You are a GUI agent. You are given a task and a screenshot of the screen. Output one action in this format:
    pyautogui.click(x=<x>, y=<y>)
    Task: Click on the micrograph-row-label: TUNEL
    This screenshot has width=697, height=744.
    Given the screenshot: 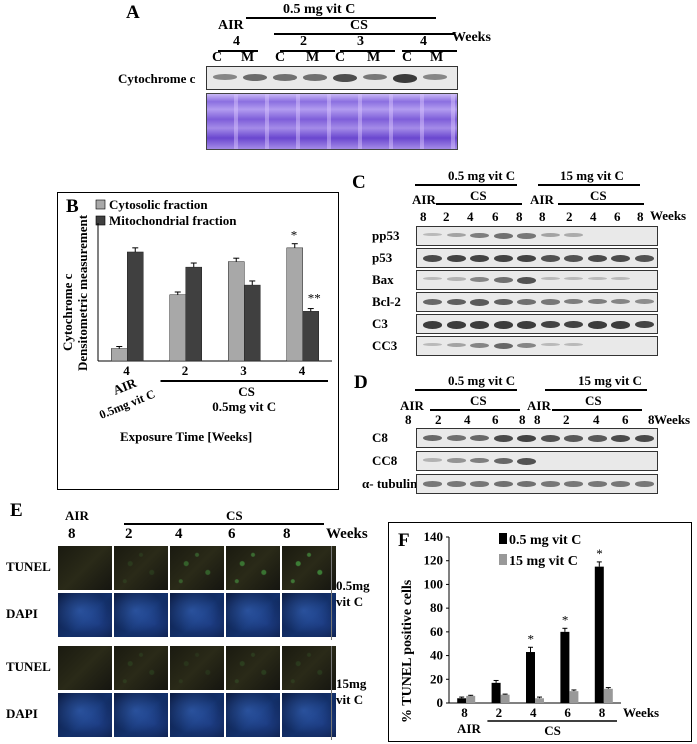 What is the action you would take?
    pyautogui.click(x=28, y=566)
    